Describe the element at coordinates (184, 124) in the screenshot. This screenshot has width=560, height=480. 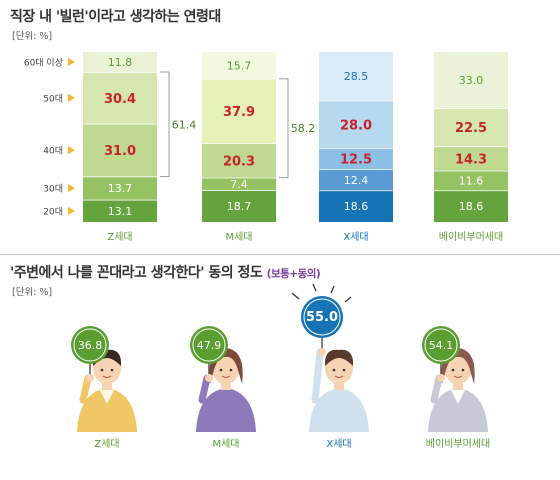
I see `bracket-value: 61.4` at that location.